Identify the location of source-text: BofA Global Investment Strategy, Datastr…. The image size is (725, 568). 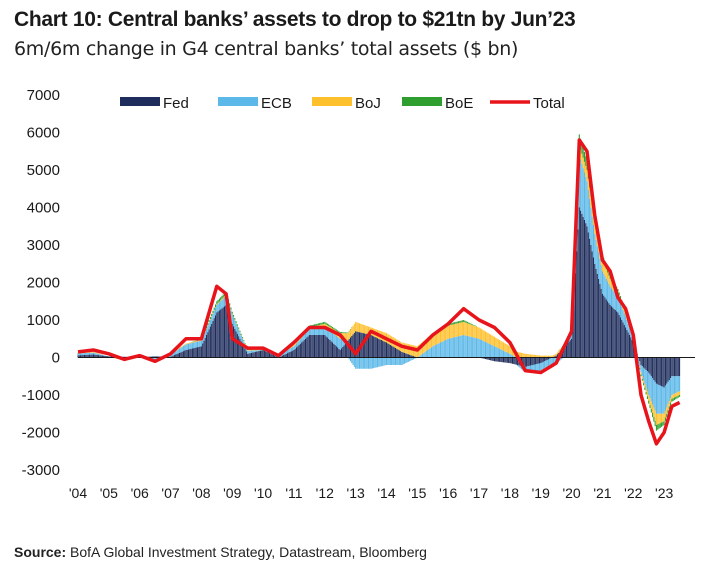
(248, 552).